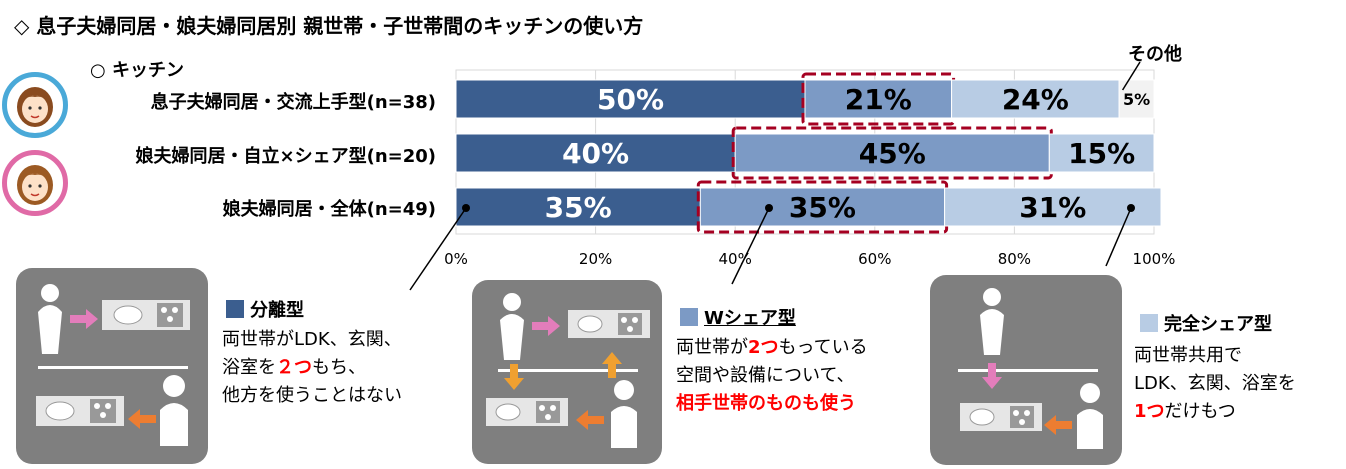 This screenshot has height=469, width=1346. I want to click on daughter-couple-avatar, so click(35, 183).